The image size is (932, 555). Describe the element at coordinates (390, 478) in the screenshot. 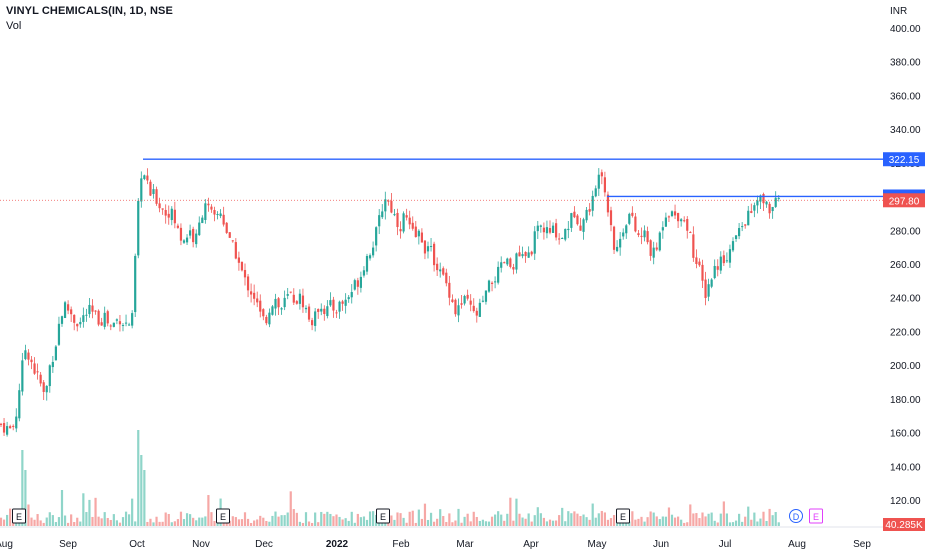

I see `volume-series` at that location.